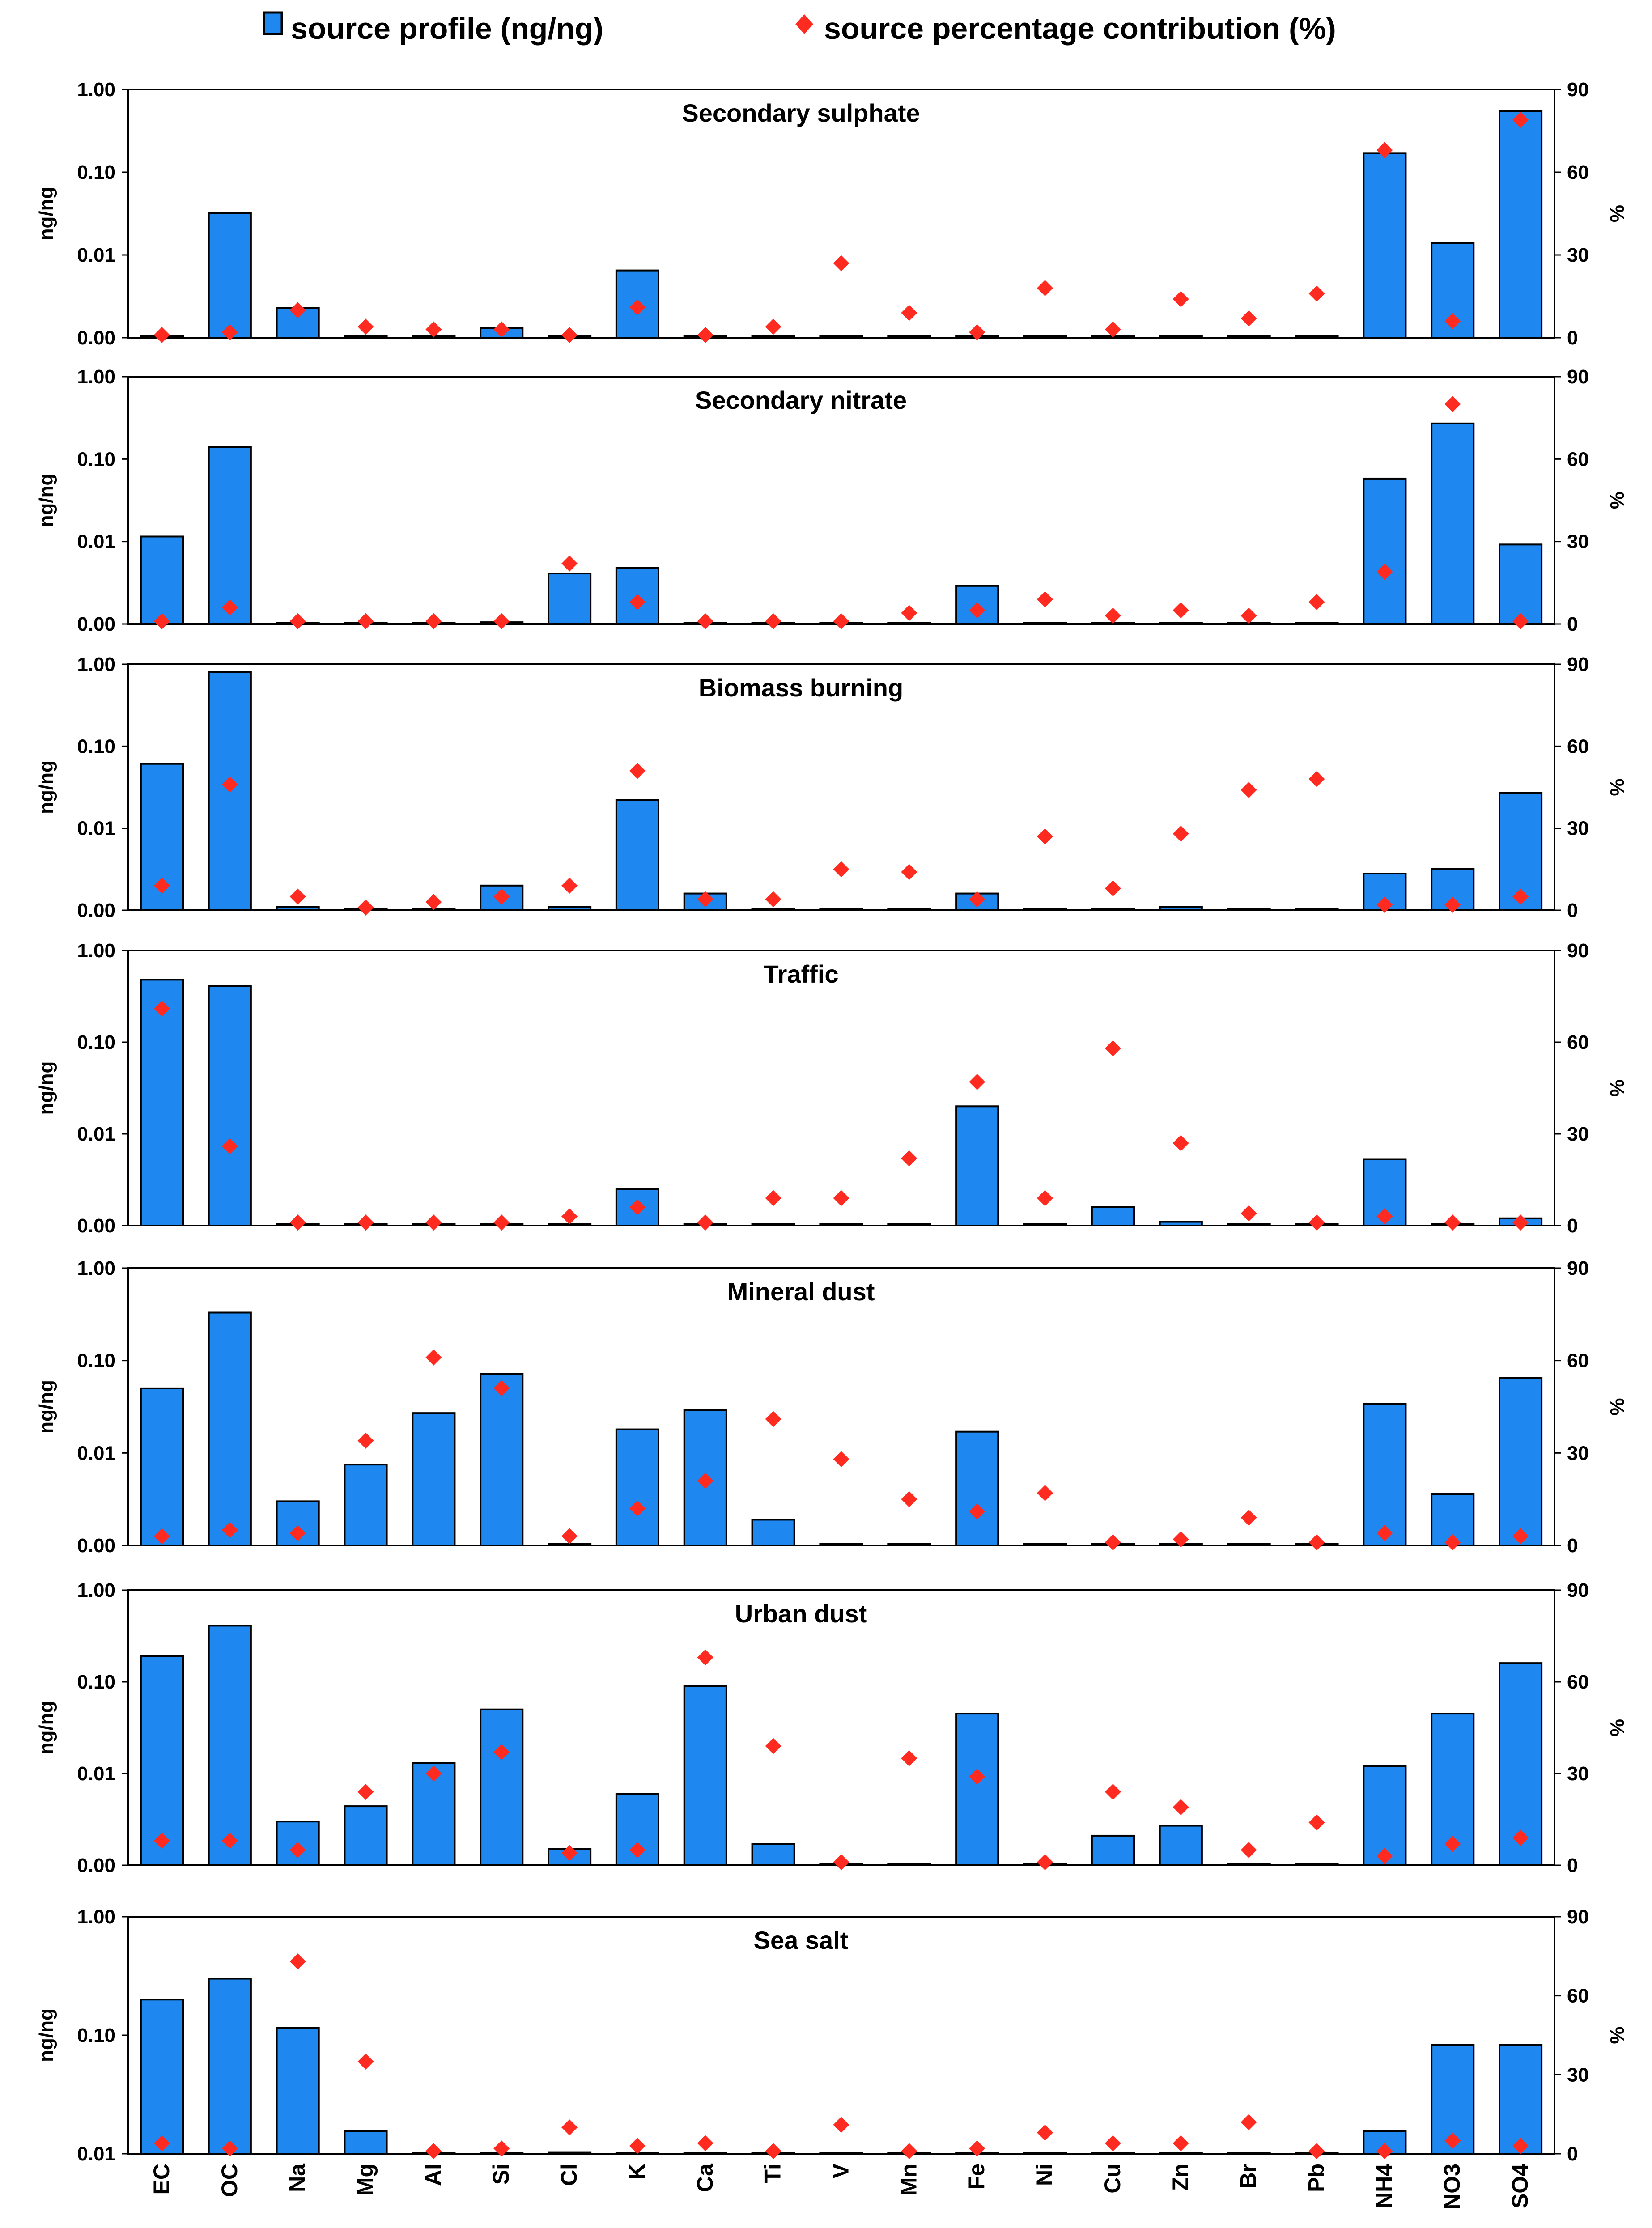  I want to click on chart-panel: 0.00 0.01 0.10 1.00 0 30 60 90 ng/ng % Urban dust, so click(831, 1727).